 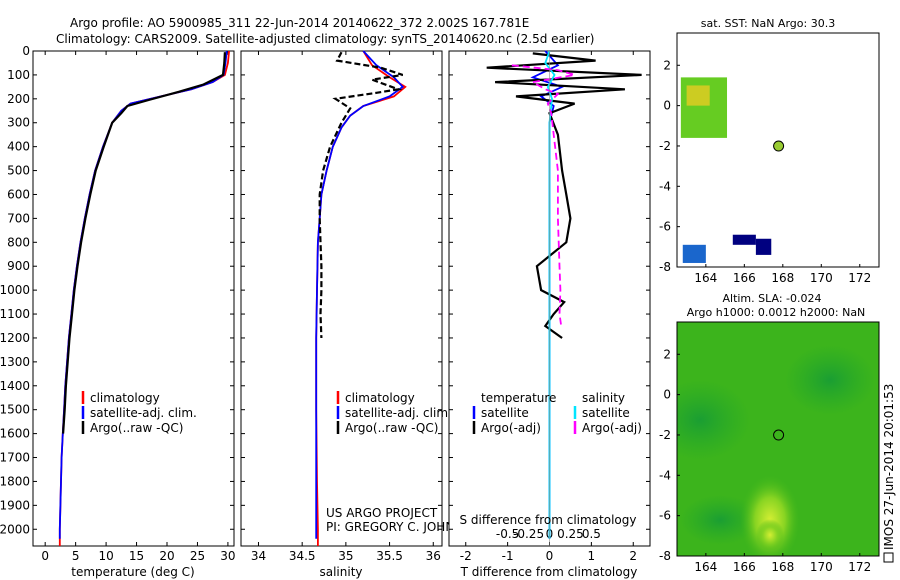 What do you see at coordinates (227, 556) in the screenshot?
I see `x-tick-label: 30` at bounding box center [227, 556].